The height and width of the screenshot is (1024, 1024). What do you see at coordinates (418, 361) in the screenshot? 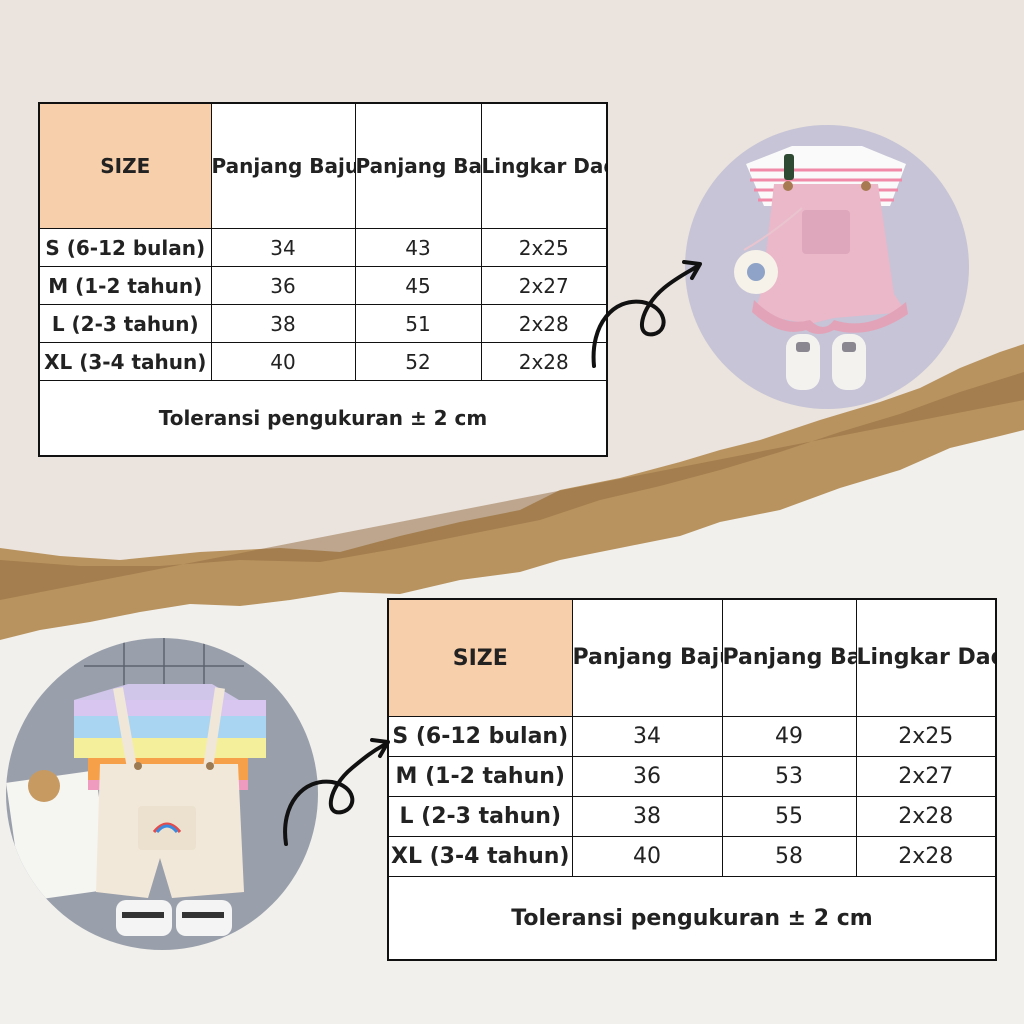
I see `pb2-value: 52` at bounding box center [418, 361].